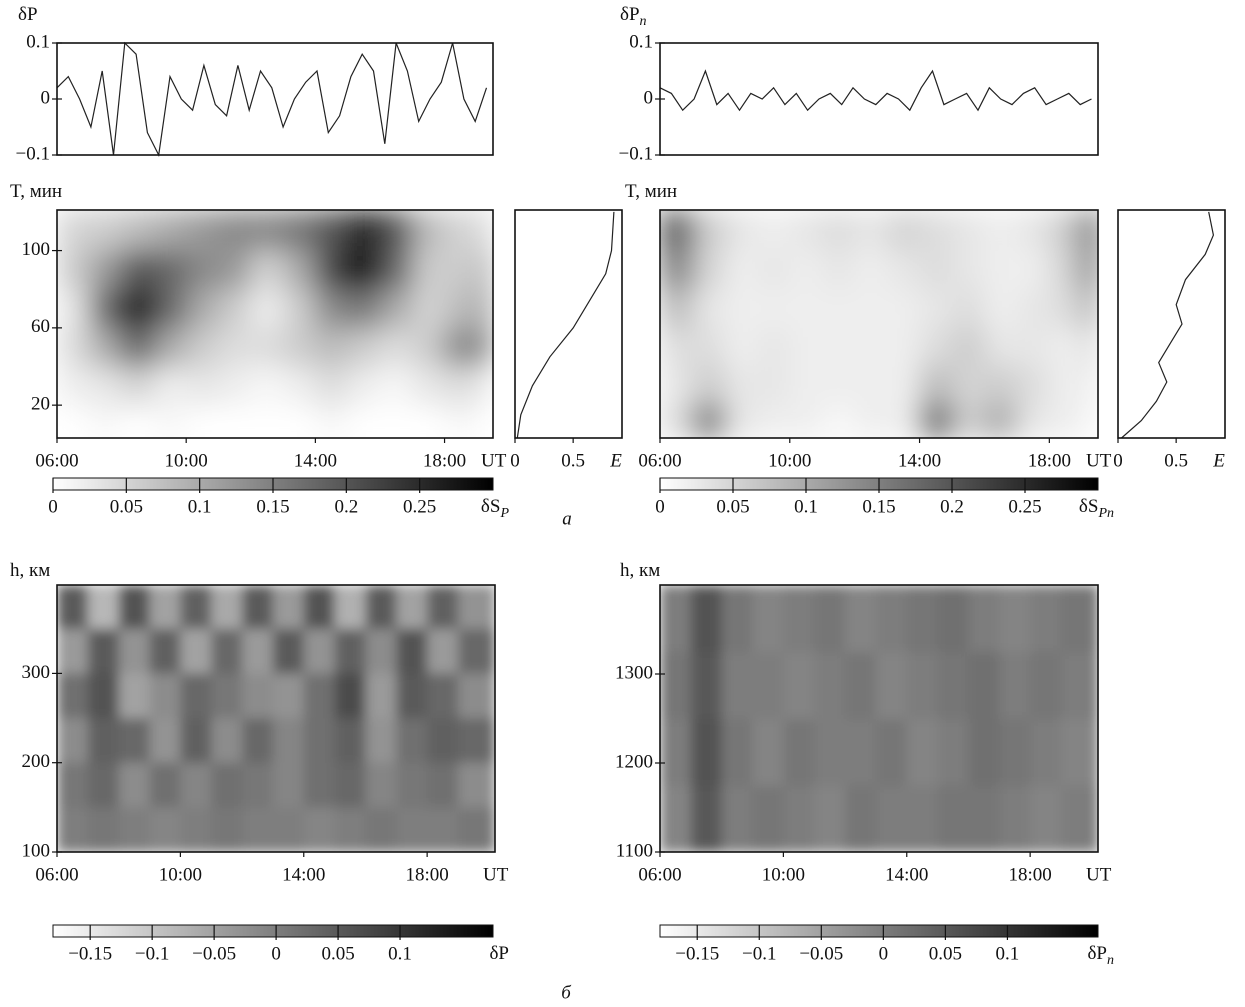 The width and height of the screenshot is (1245, 1007). What do you see at coordinates (1105, 513) in the screenshot?
I see `colorbar-label-sub: Pn` at bounding box center [1105, 513].